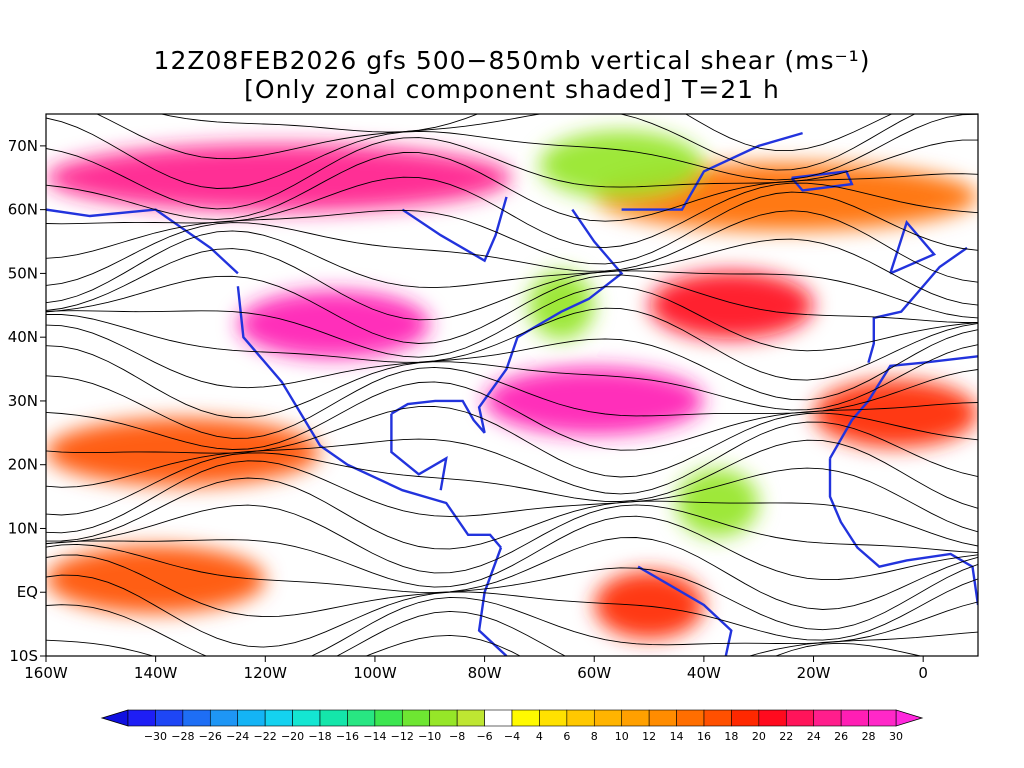  I want to click on colorbar-label: −10, so click(429, 736).